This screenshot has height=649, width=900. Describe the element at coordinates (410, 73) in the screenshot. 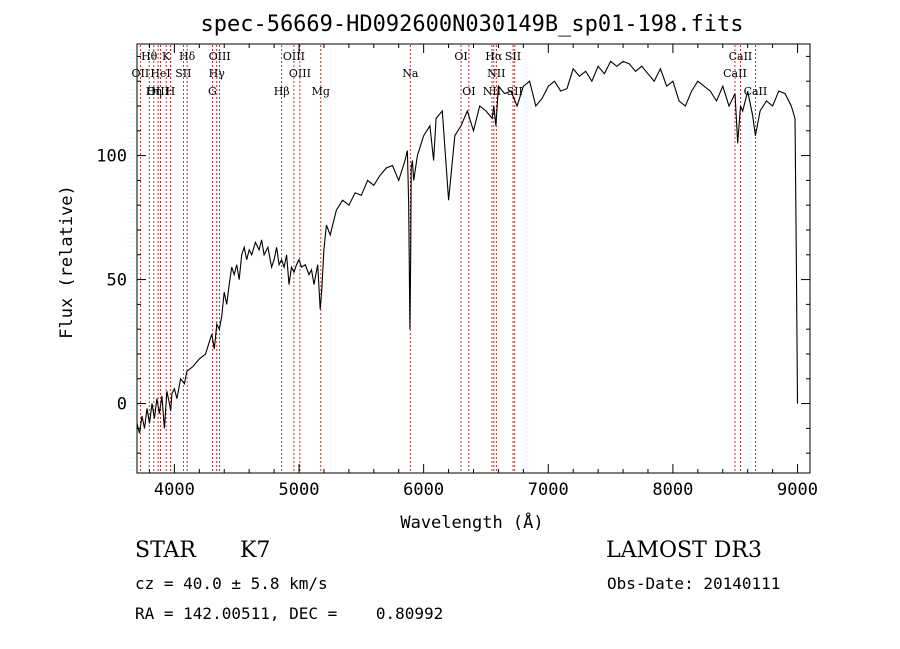

I see `spectral-line-label: Na` at that location.